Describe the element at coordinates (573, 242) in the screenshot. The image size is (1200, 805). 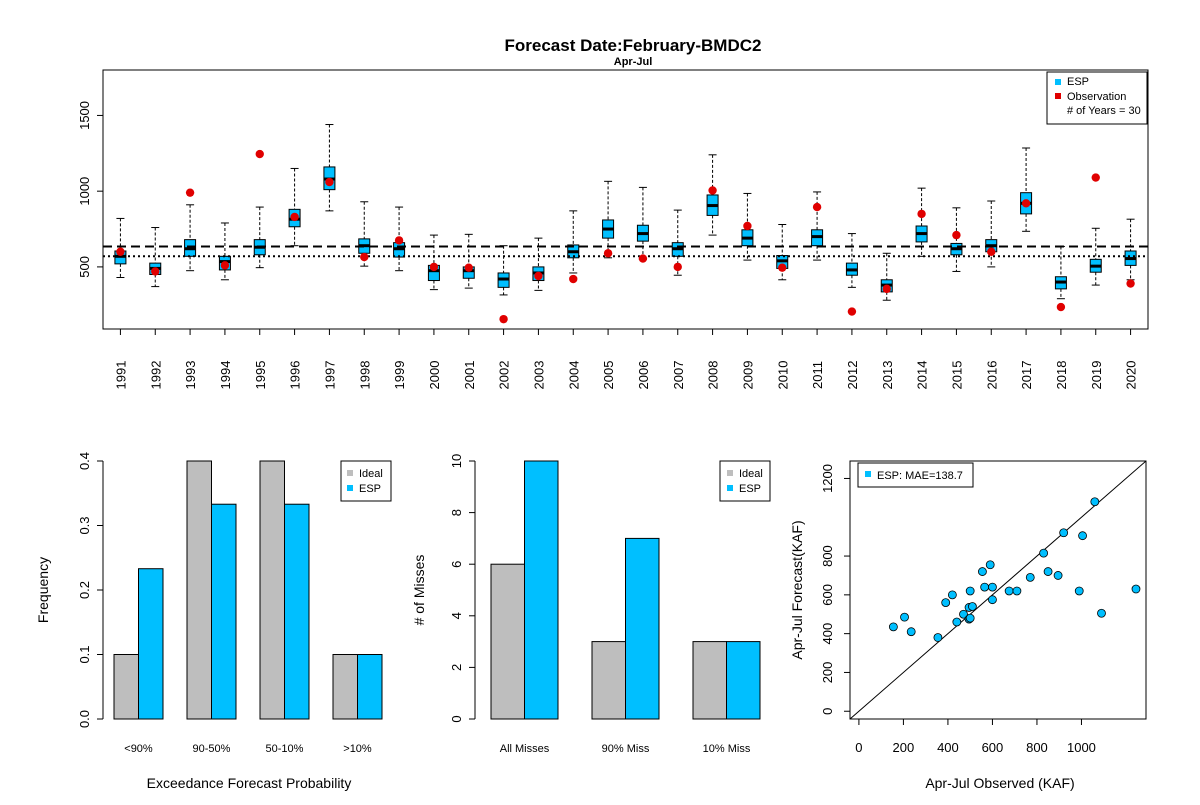
I see `box-2004` at that location.